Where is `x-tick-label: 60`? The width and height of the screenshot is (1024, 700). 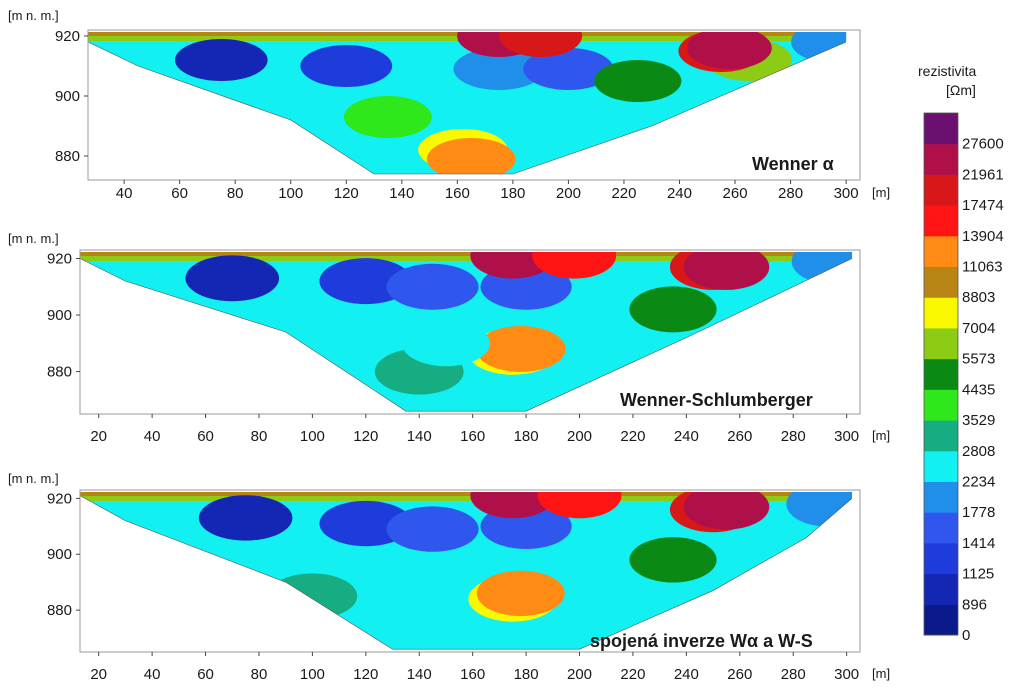 x-tick-label: 60 is located at coordinates (205, 436).